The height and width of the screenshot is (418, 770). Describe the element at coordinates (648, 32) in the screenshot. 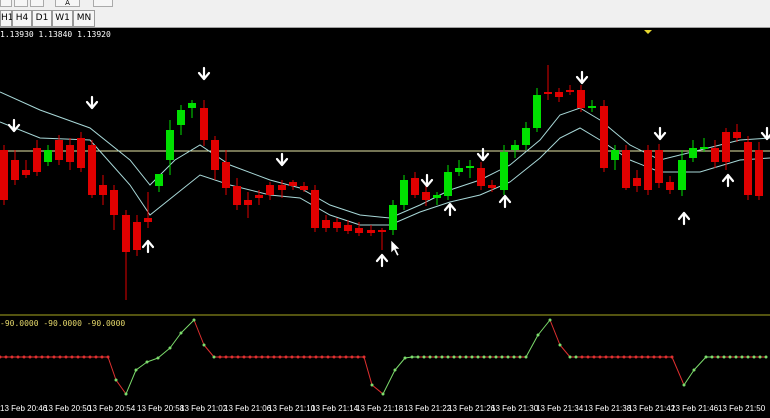

I see `shift-marker-icon` at that location.